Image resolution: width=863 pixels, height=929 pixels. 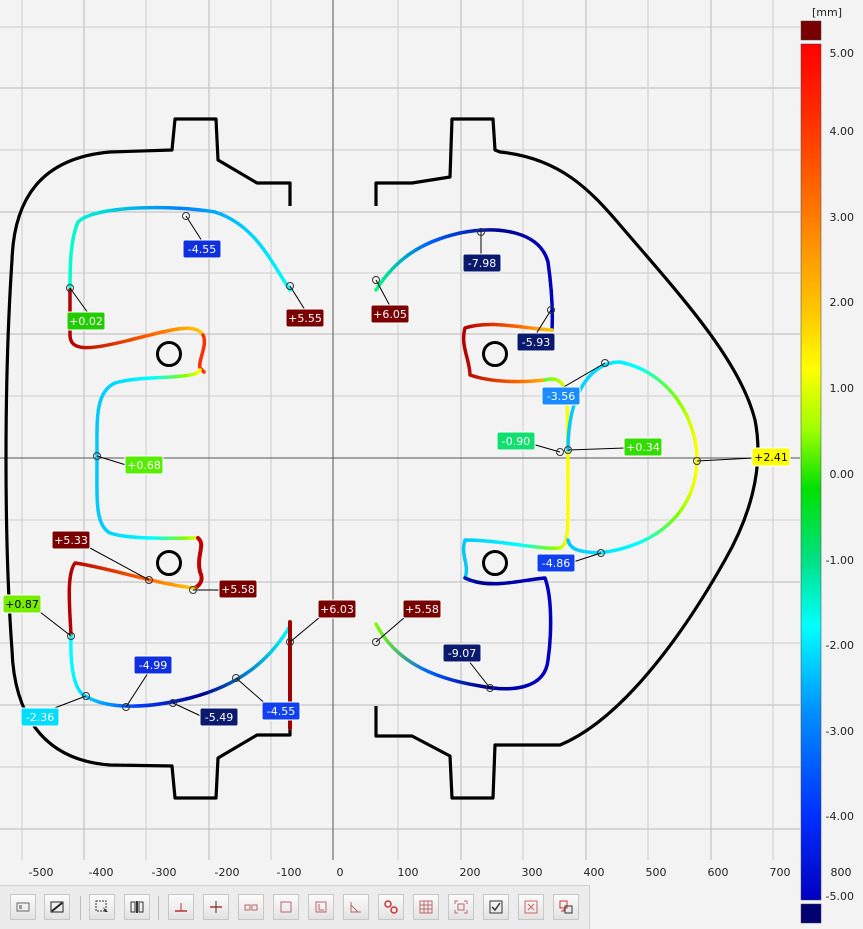 I want to click on deviation-value: +2.41, so click(x=771, y=457).